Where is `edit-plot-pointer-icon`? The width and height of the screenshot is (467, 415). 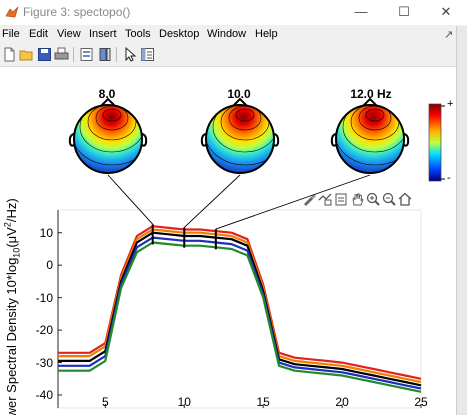
edit-plot-pointer-icon is located at coordinates (129, 54).